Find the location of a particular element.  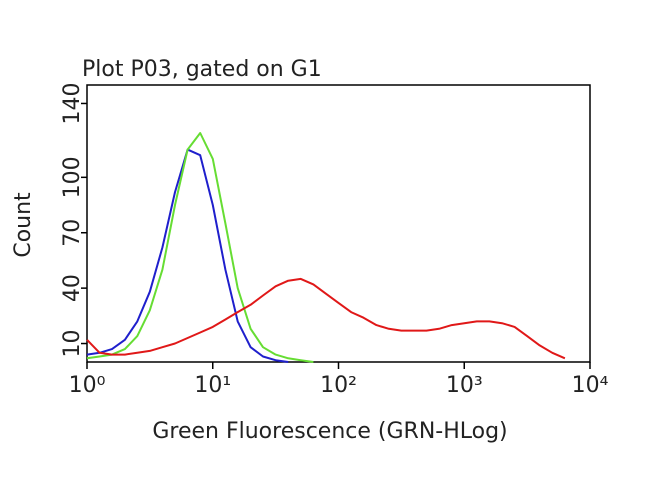

y-tick-label: 70 is located at coordinates (72, 233).